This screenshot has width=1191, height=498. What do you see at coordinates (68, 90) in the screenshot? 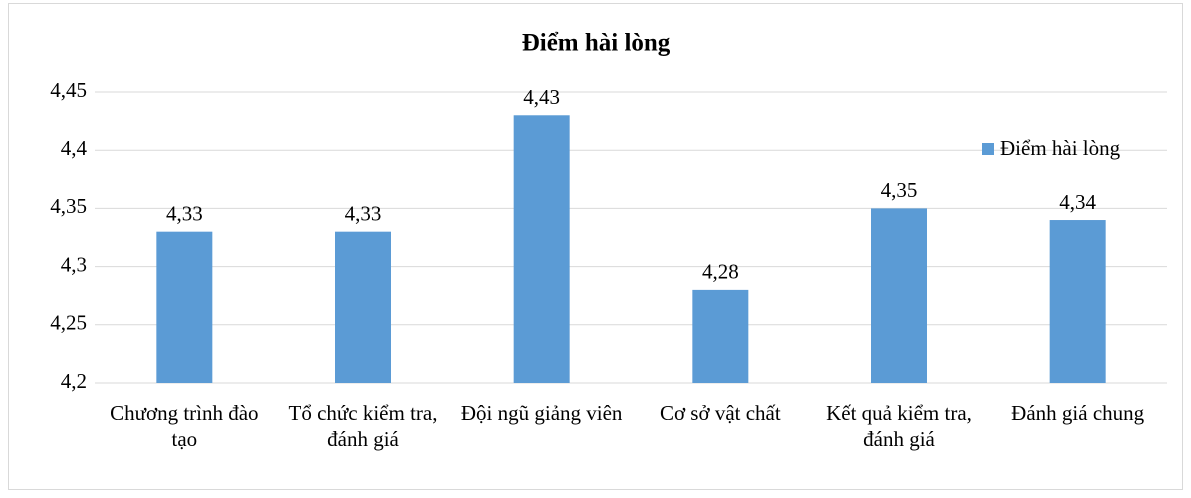
I see `y-tick-label: 4,45` at bounding box center [68, 90].